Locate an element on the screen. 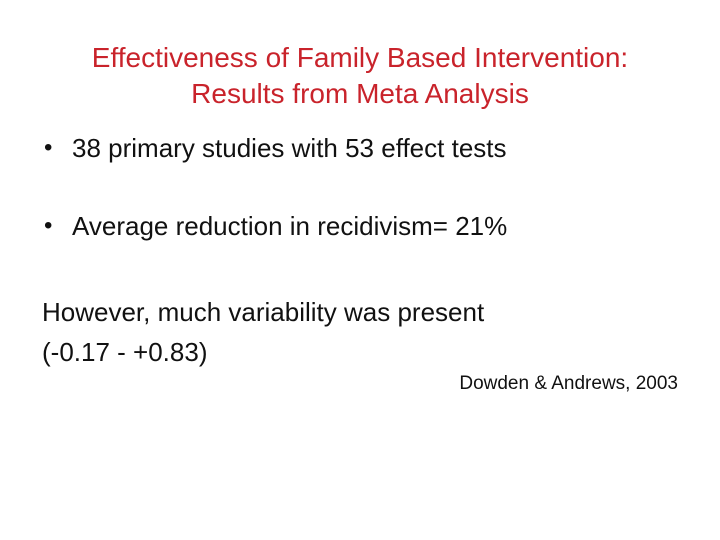  variability-note-range: (-0.17 - +0.83) is located at coordinates (125, 352).